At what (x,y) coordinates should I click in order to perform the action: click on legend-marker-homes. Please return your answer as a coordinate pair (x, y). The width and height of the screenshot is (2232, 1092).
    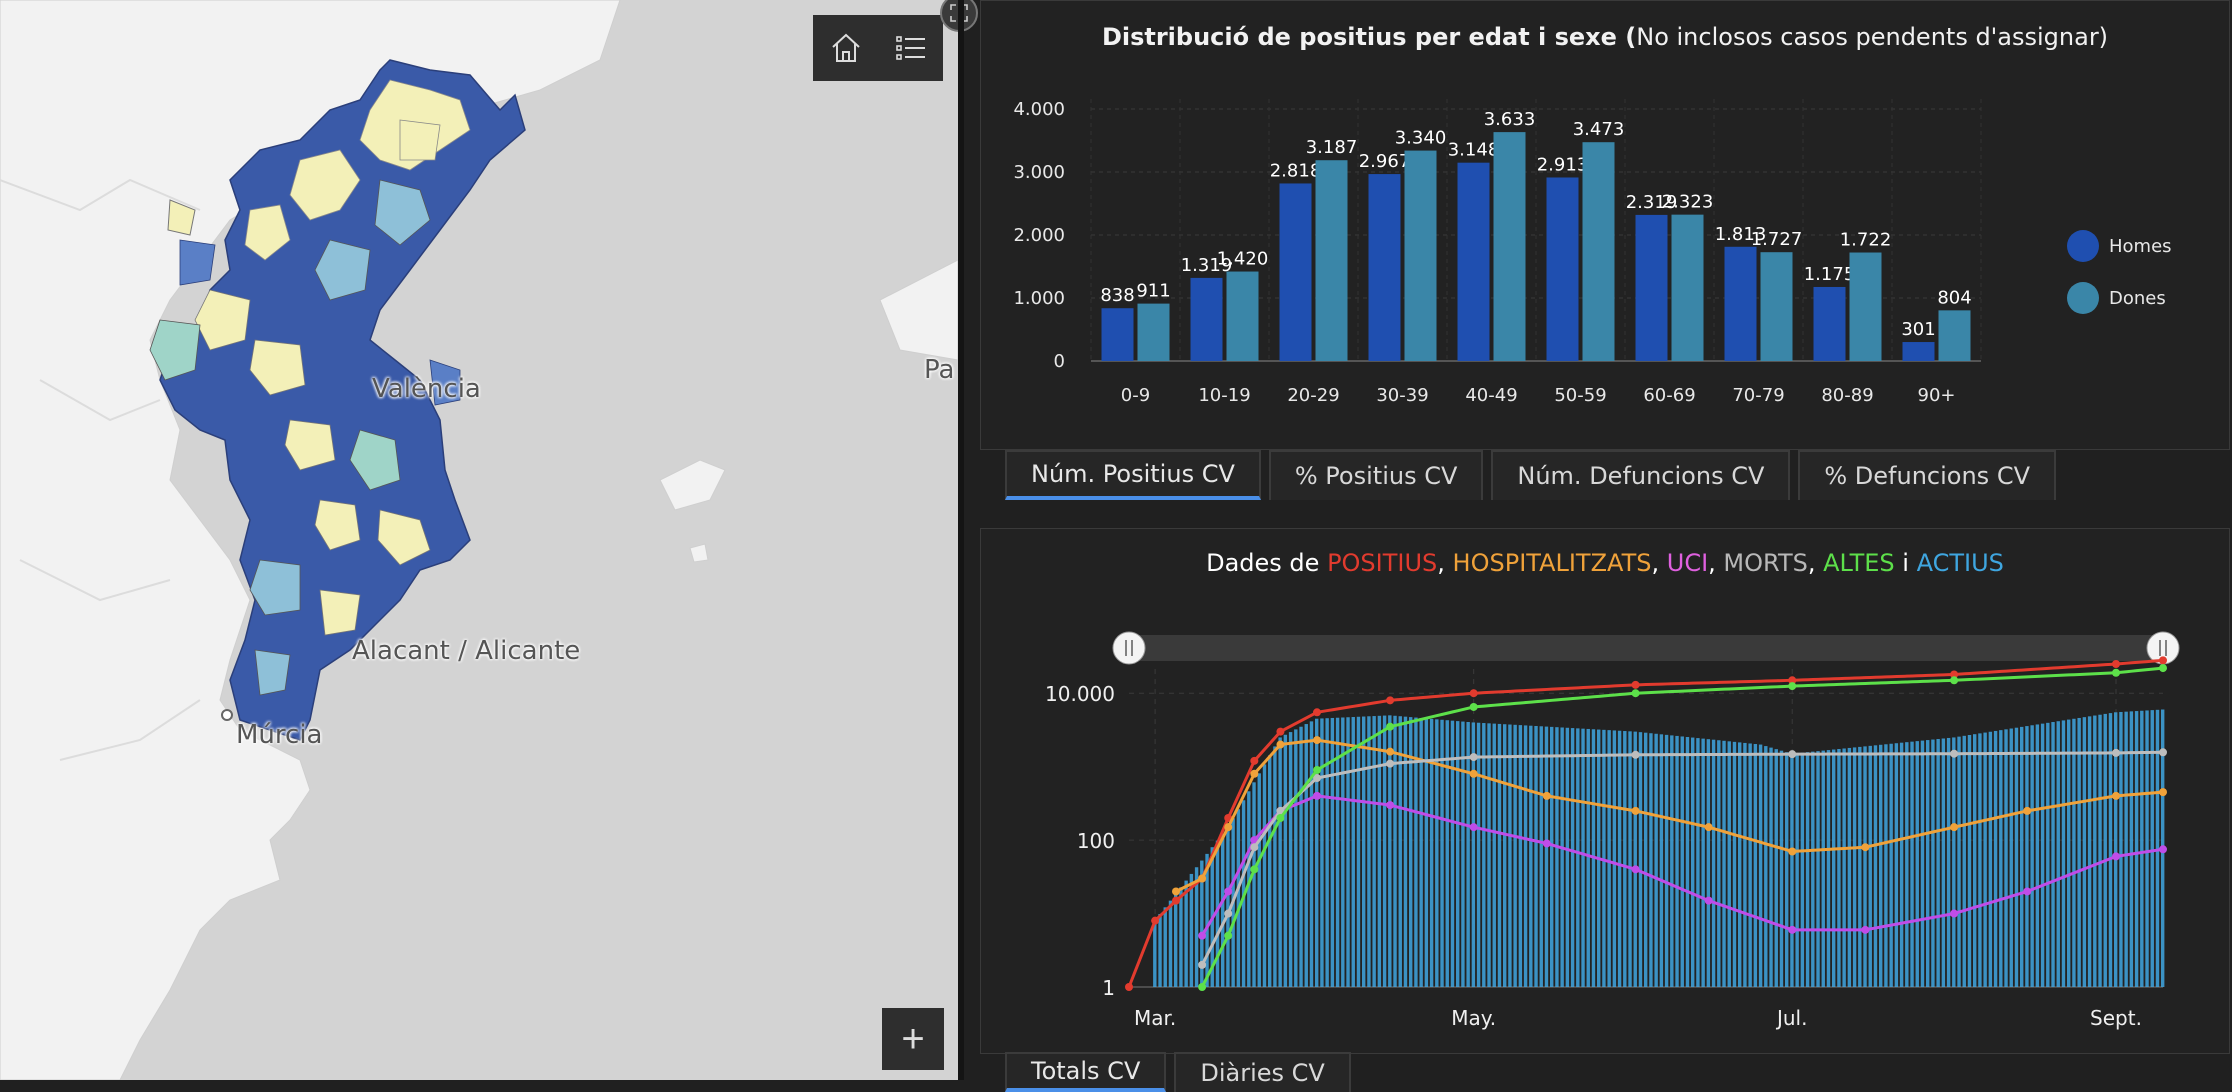
    Looking at the image, I should click on (2083, 246).